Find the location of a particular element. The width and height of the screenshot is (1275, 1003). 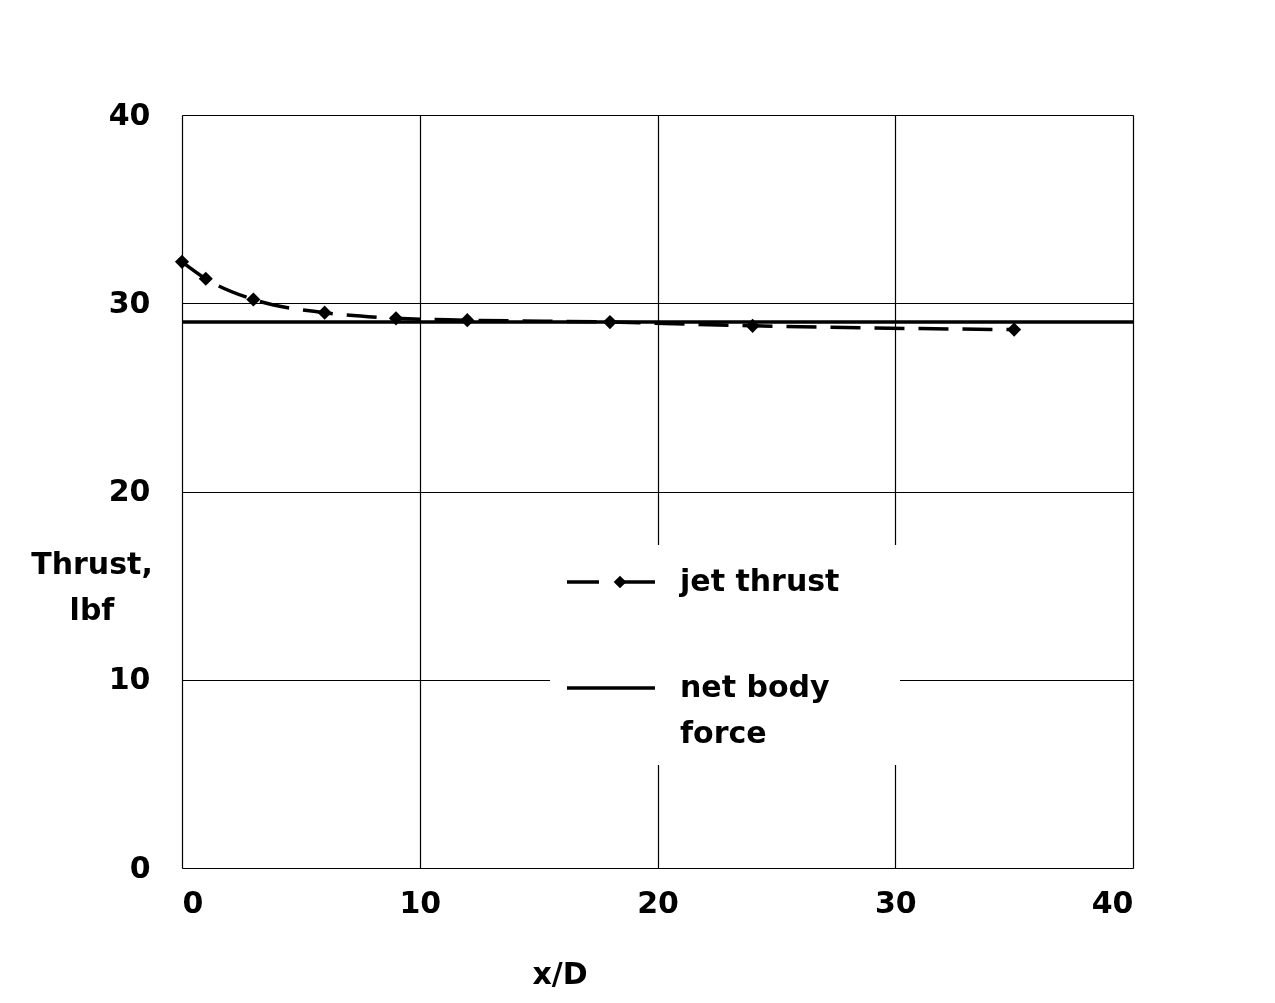

y-tick-label: 40 is located at coordinates (129, 114).